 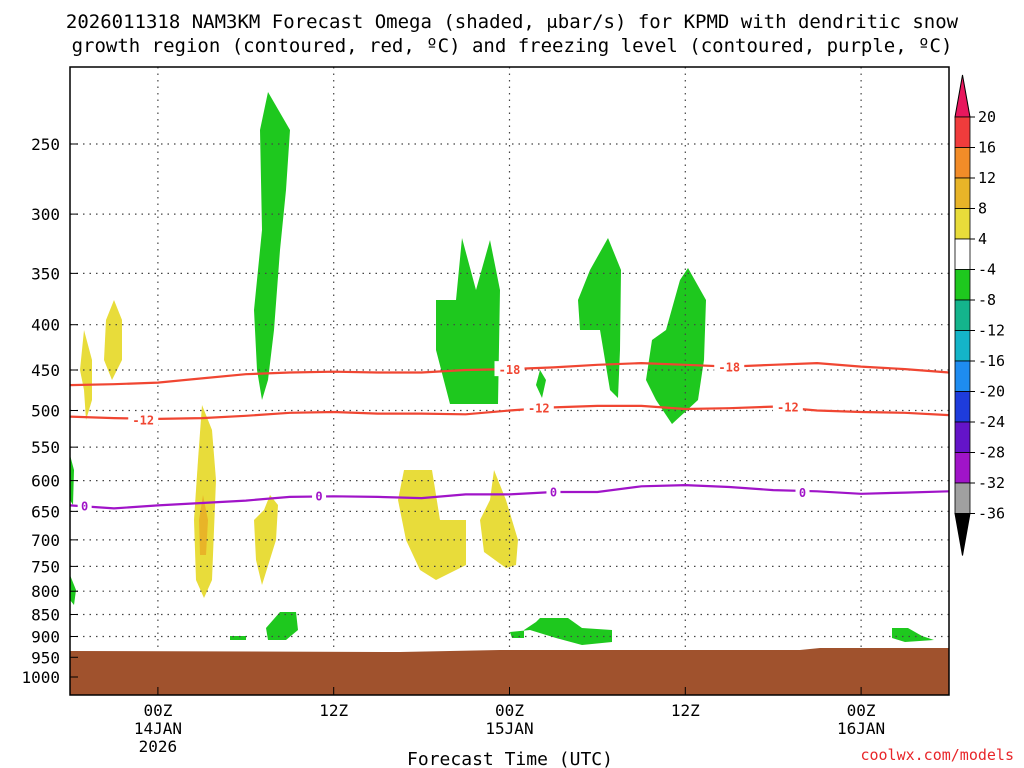 I want to click on y-tick-label: 850, so click(x=45, y=615).